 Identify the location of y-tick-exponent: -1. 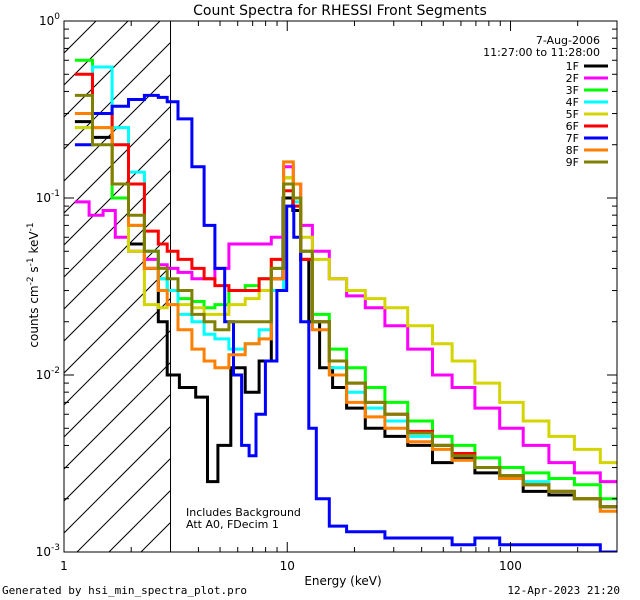
(55, 194).